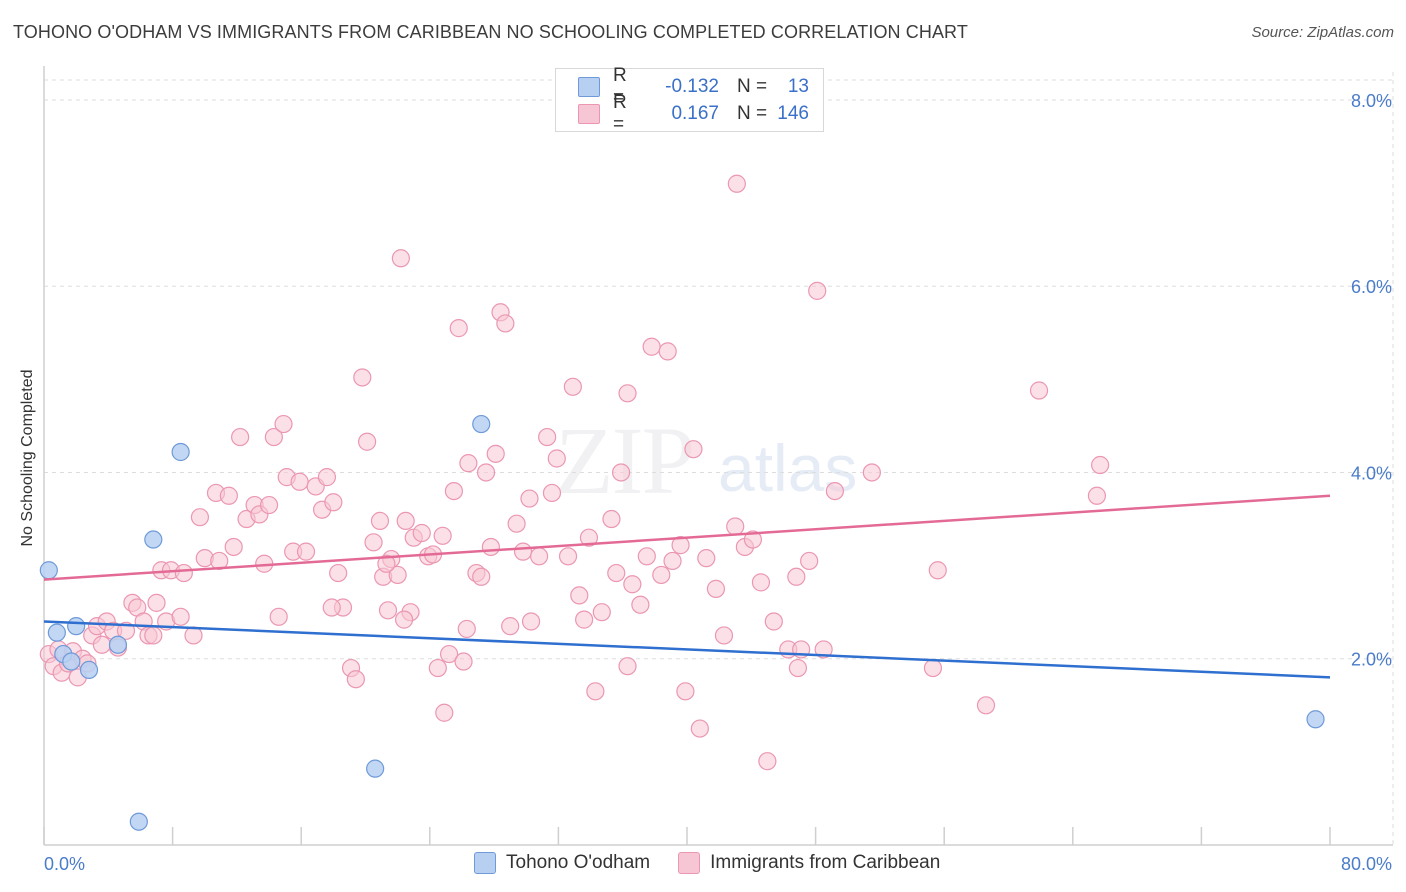  Describe the element at coordinates (1371, 101) in the screenshot. I see `y-tick-label: 8.0%` at that location.